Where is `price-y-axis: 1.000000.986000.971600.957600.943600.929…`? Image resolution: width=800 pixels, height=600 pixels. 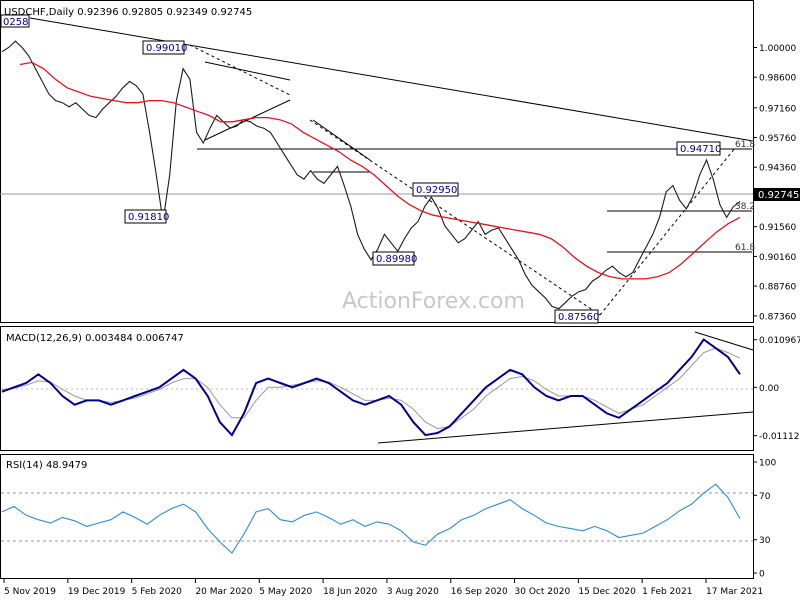 price-y-axis: 1.000000.986000.971600.957600.943600.929… is located at coordinates (774, 183).